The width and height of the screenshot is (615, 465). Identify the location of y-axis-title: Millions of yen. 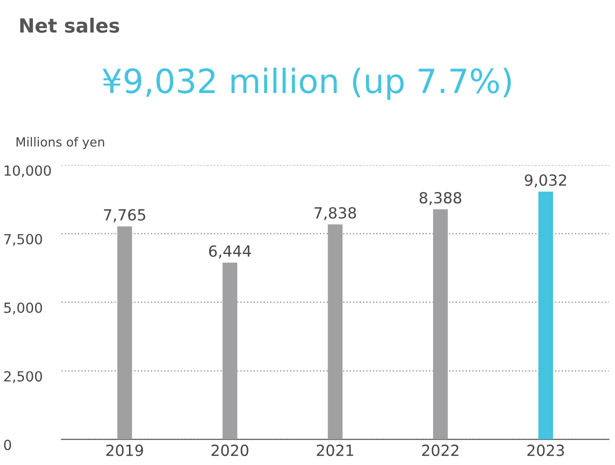
(60, 143).